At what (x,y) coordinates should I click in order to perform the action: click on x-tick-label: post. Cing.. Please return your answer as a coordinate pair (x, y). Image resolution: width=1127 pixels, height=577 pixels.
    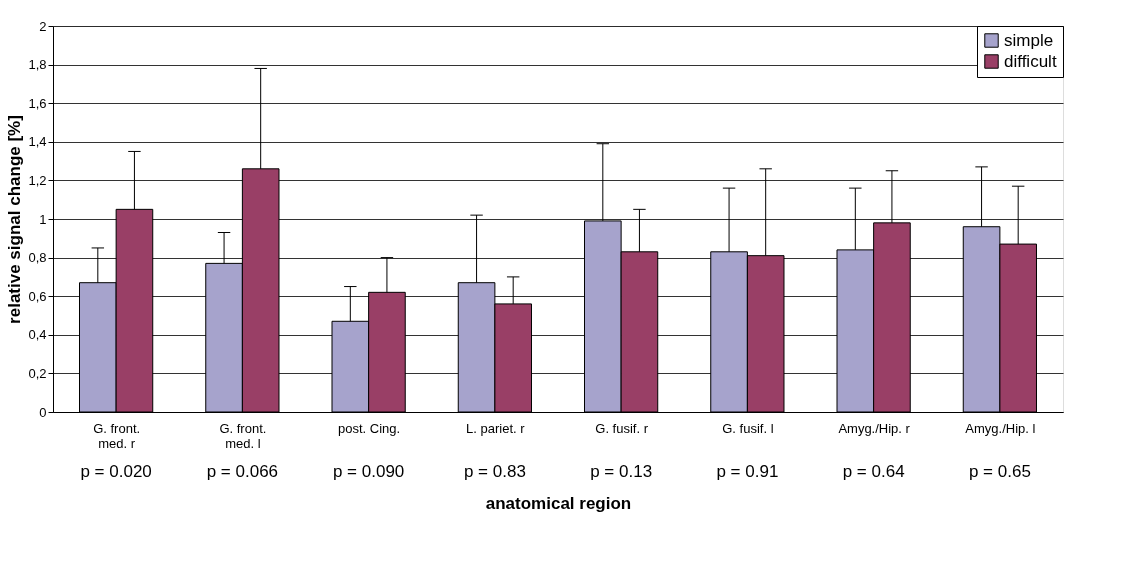
    Looking at the image, I should click on (369, 428).